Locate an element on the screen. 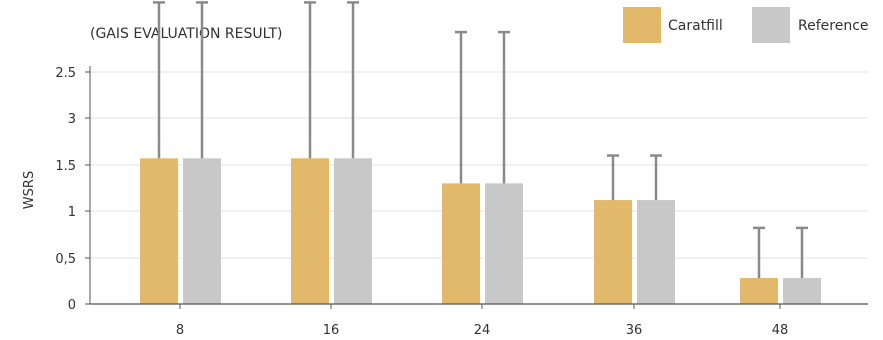 The height and width of the screenshot is (340, 883). x-tick-label: 24 is located at coordinates (482, 330).